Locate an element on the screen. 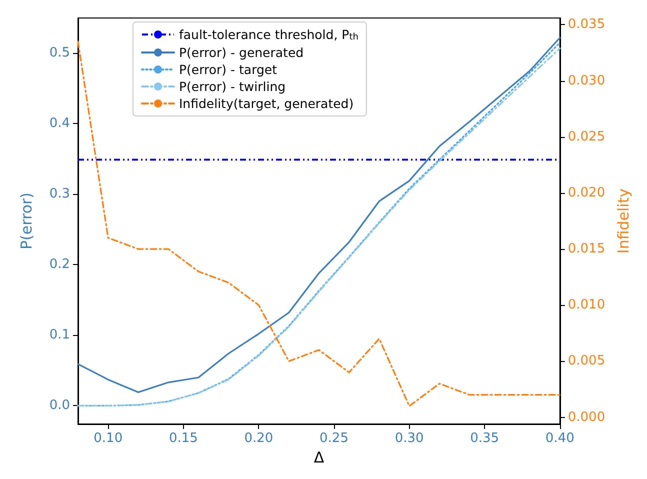 The width and height of the screenshot is (647, 479). y2-tick-label: 0.015 is located at coordinates (587, 249).